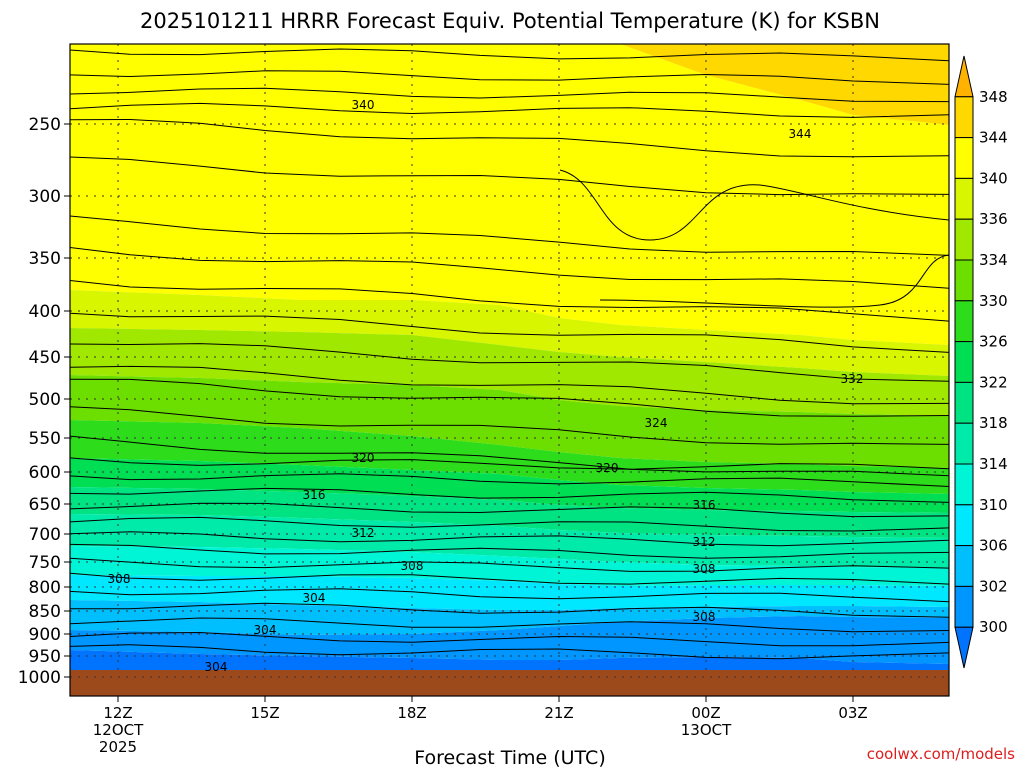  What do you see at coordinates (45, 563) in the screenshot?
I see `y-tick-label: 750` at bounding box center [45, 563].